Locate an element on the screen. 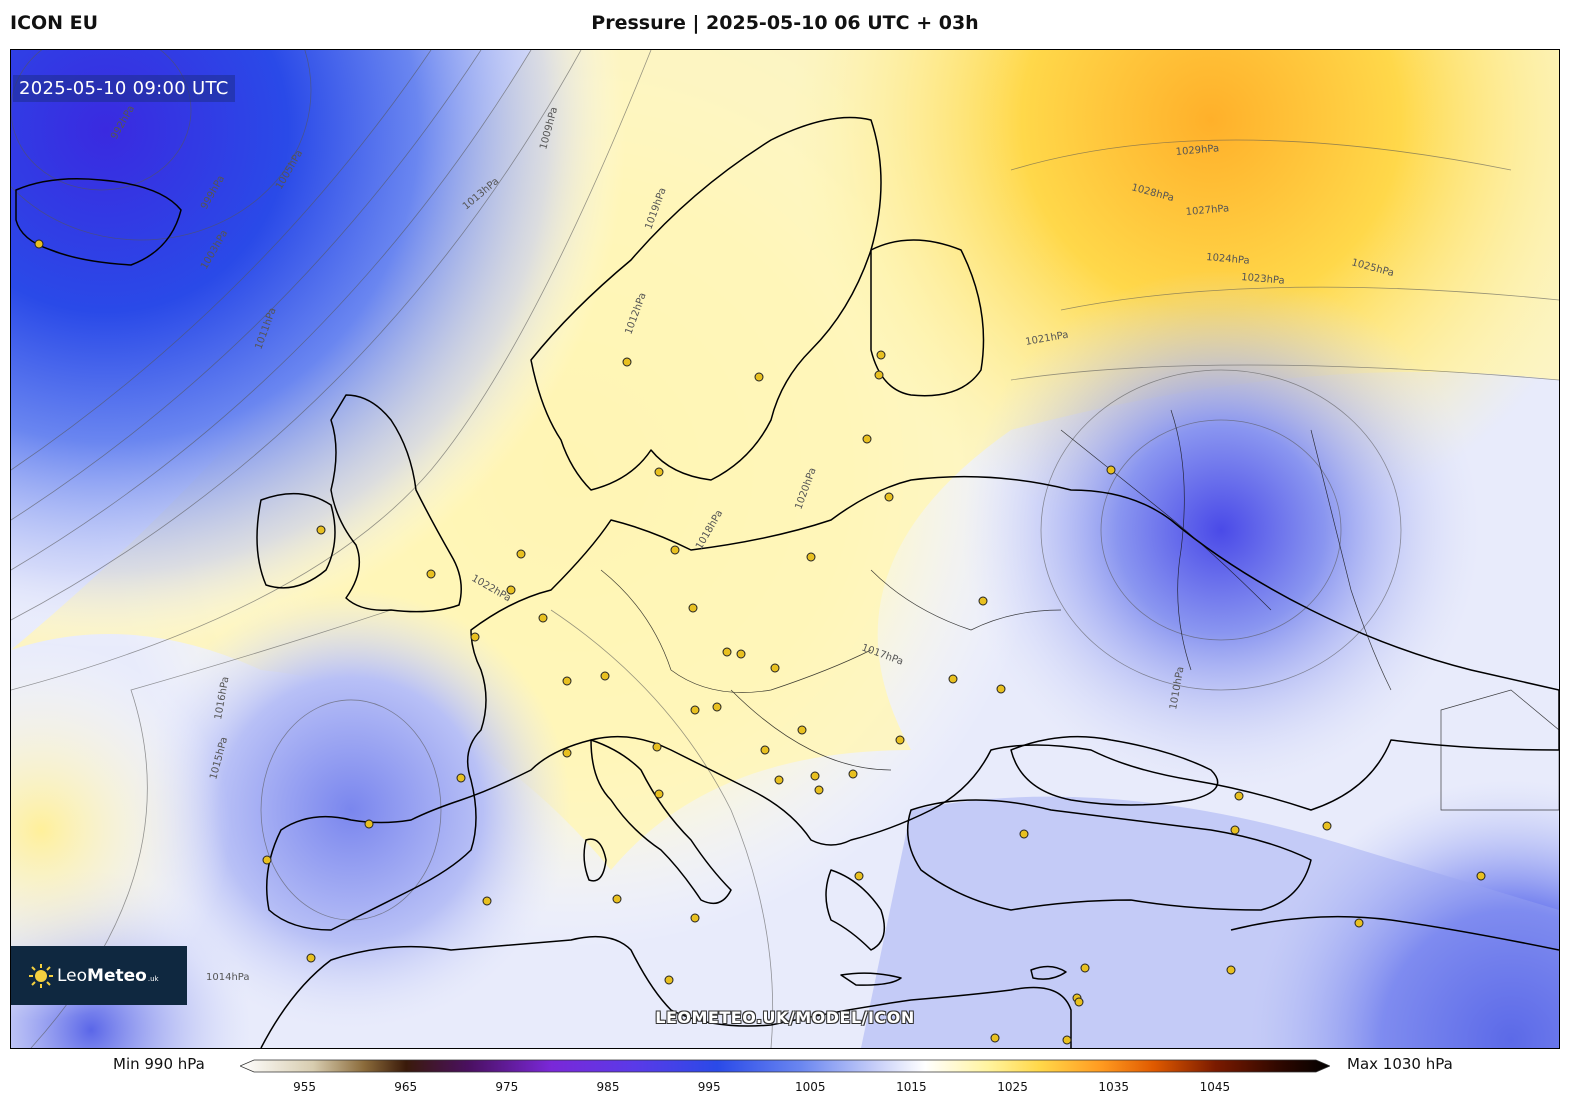 Image resolution: width=1570 pixels, height=1096 pixels. colorbar-min-label: Min 990 hPa is located at coordinates (159, 1064).